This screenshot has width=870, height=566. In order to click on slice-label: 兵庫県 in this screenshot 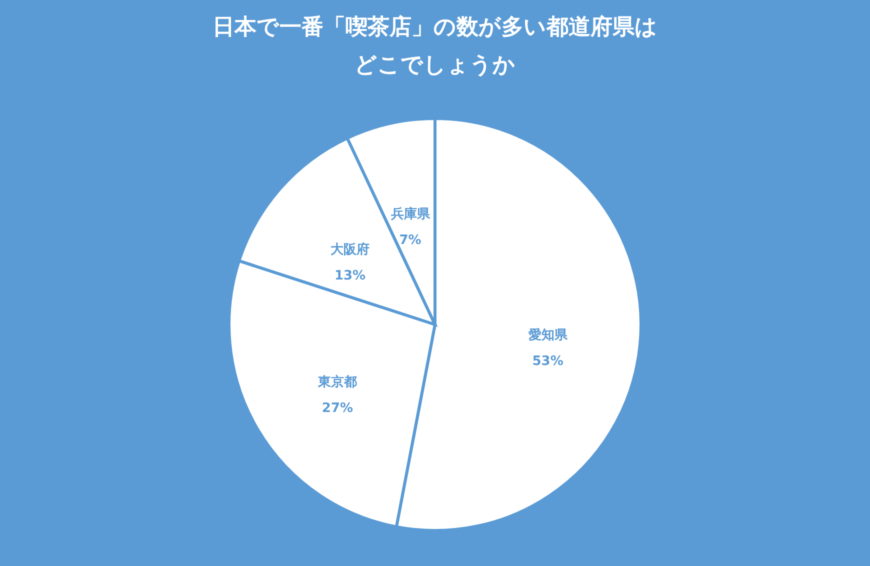, I will do `click(410, 214)`.